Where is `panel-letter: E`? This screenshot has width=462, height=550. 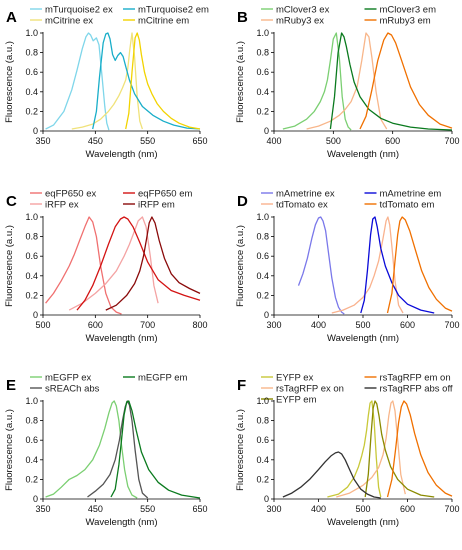
panel-letter: E is located at coordinates (11, 385).